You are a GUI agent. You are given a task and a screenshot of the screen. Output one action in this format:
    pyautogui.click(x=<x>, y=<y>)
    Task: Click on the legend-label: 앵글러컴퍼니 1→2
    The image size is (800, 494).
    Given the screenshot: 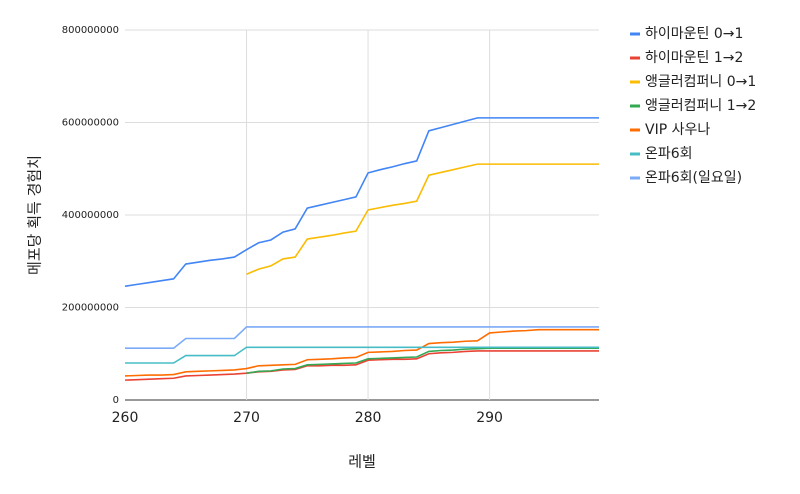 What is the action you would take?
    pyautogui.click(x=700, y=106)
    